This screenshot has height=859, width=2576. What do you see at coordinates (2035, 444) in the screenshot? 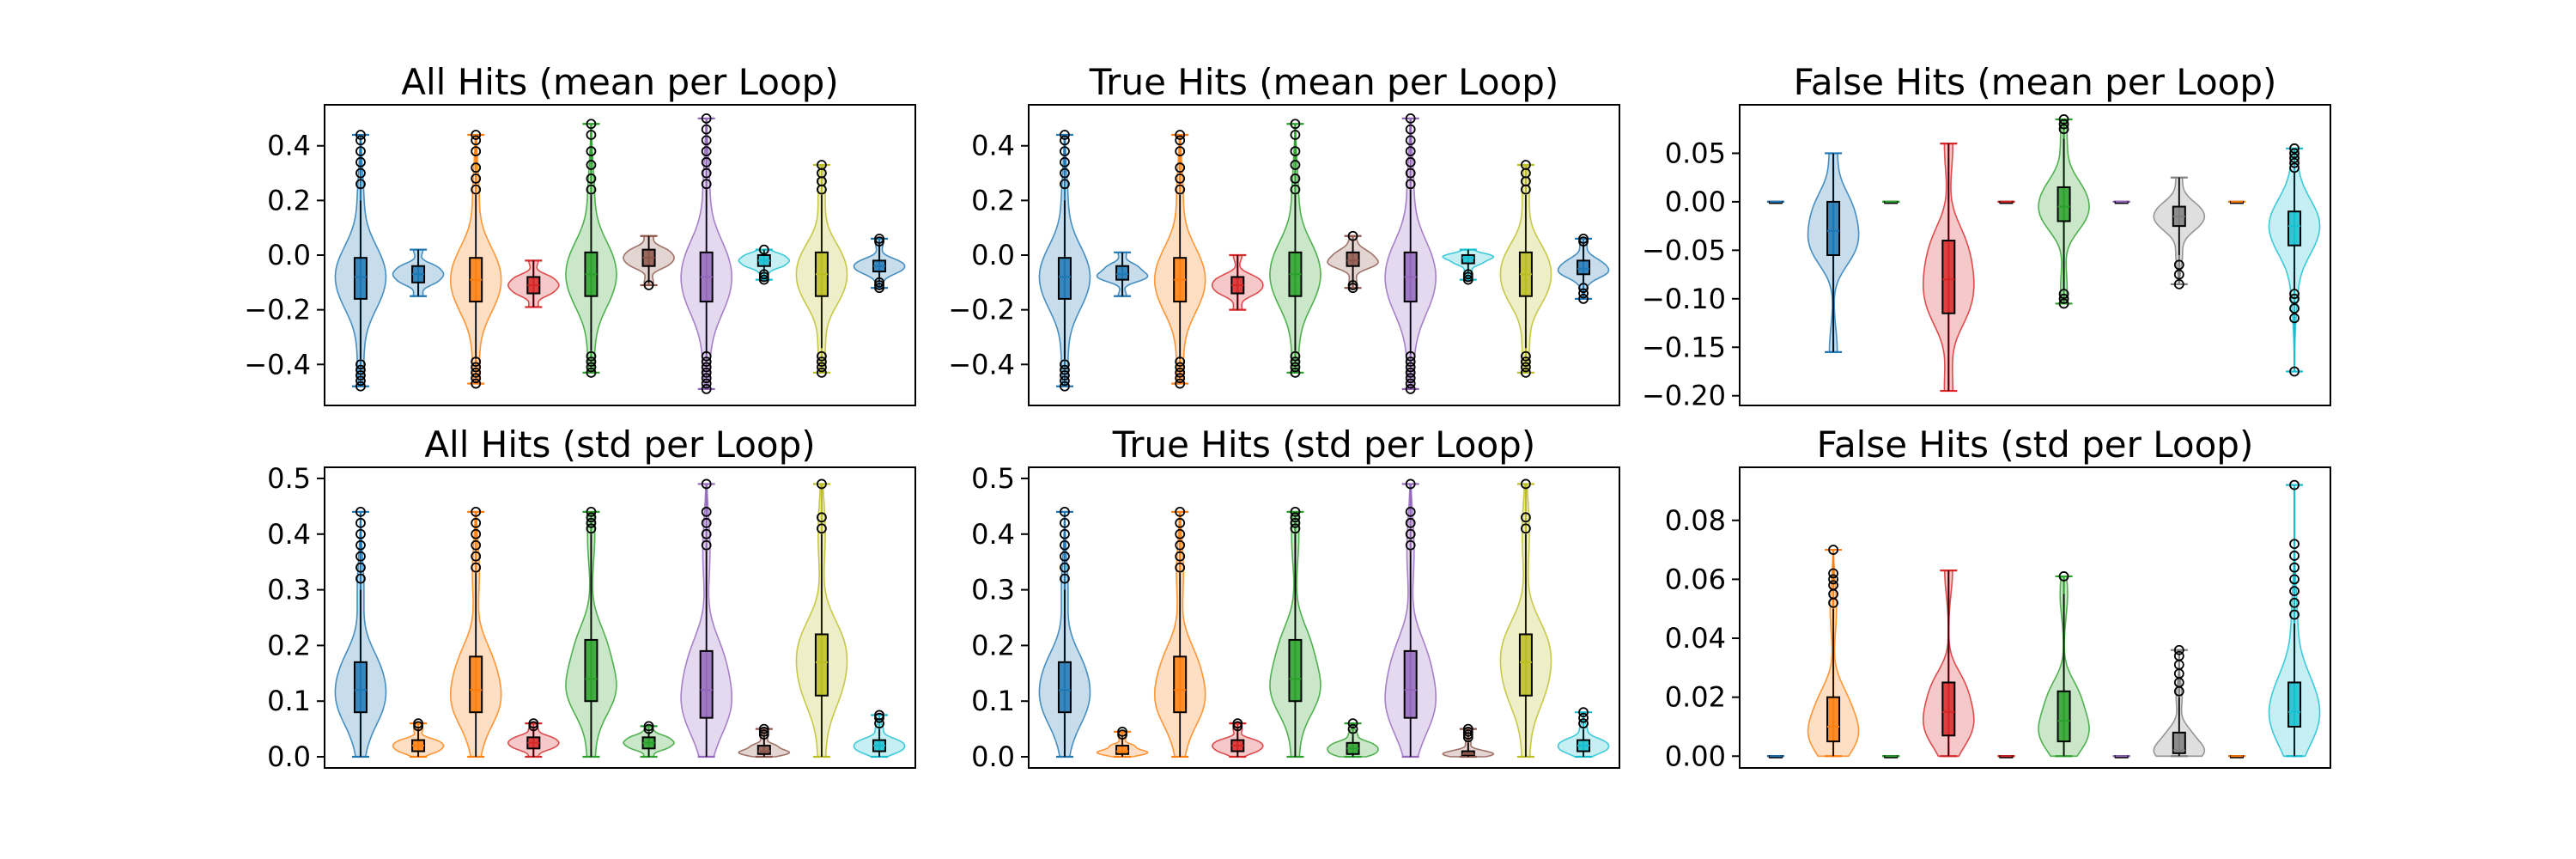
I see `panel-title: False Hits (std per Loop)` at bounding box center [2035, 444].